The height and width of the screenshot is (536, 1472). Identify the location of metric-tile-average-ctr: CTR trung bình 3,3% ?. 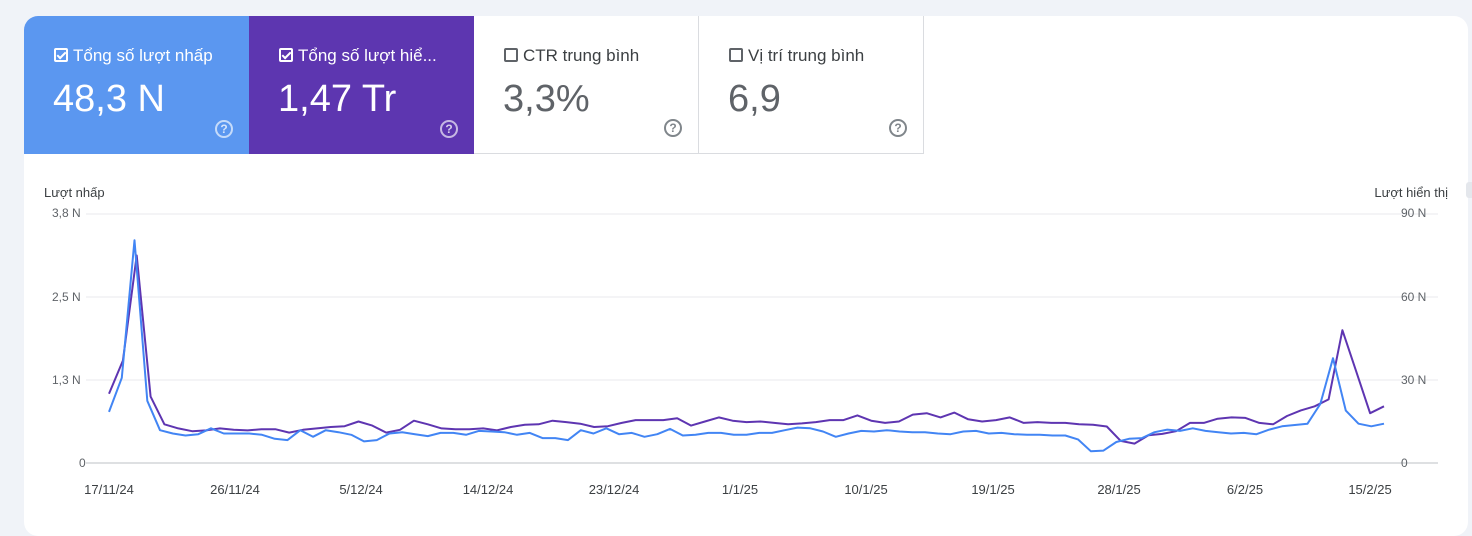
(586, 85).